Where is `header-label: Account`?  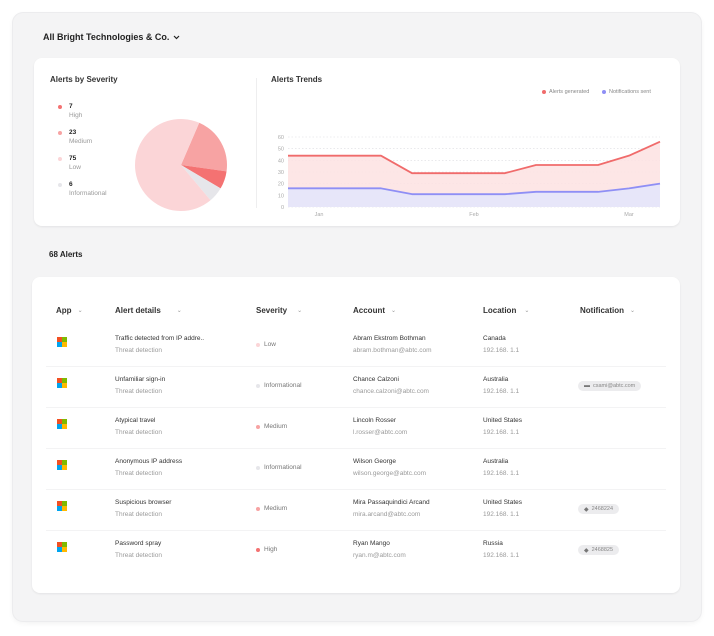
header-label: Account is located at coordinates (369, 310).